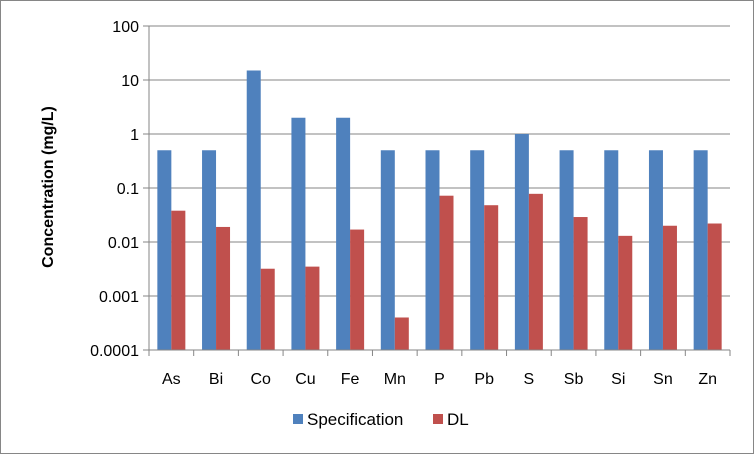 This screenshot has height=454, width=754. What do you see at coordinates (216, 379) in the screenshot?
I see `x-tick-label: Bi` at bounding box center [216, 379].